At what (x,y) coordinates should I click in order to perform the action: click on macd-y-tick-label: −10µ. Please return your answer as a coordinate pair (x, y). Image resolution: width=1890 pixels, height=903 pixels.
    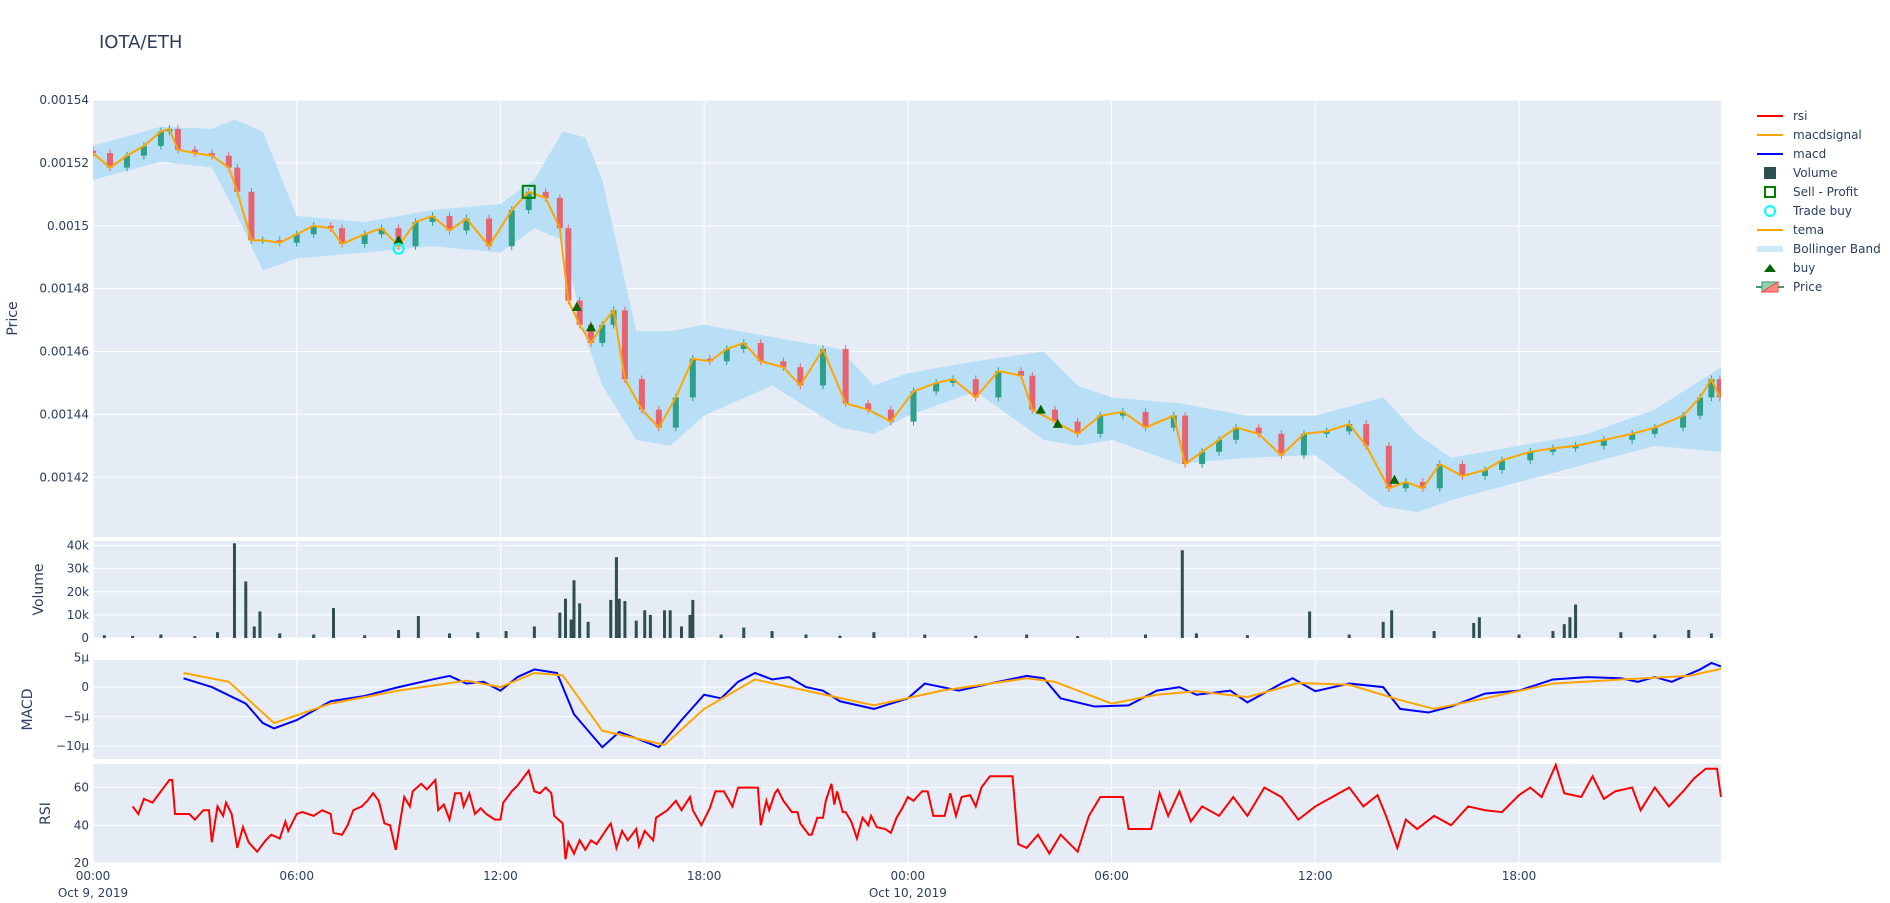
    Looking at the image, I should click on (72, 746).